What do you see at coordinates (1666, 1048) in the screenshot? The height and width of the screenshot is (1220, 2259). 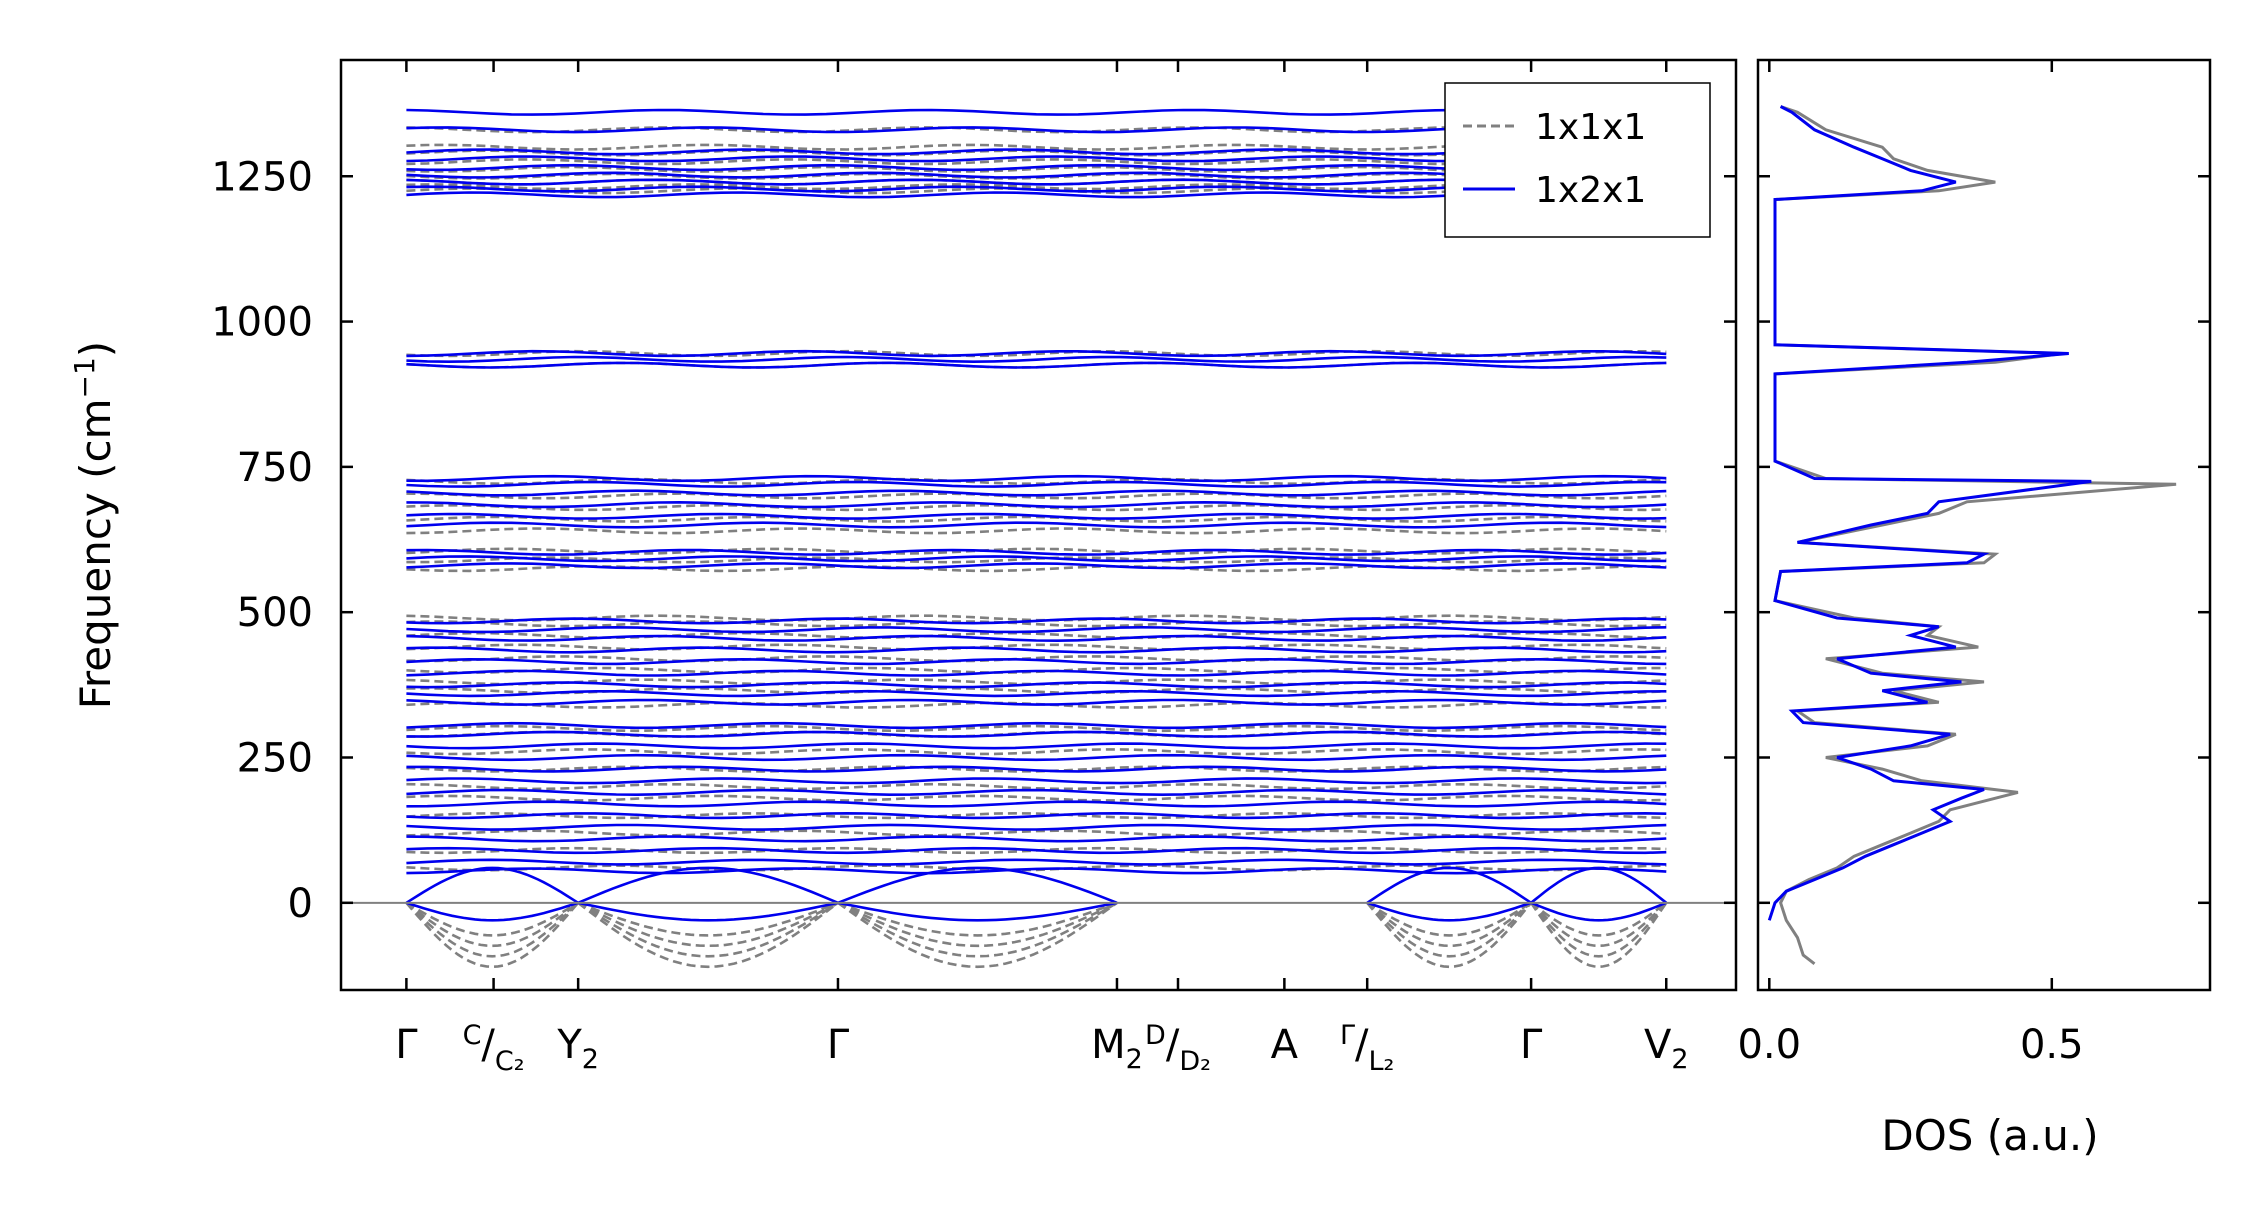 I see `band-xtick-label-9: V2` at bounding box center [1666, 1048].